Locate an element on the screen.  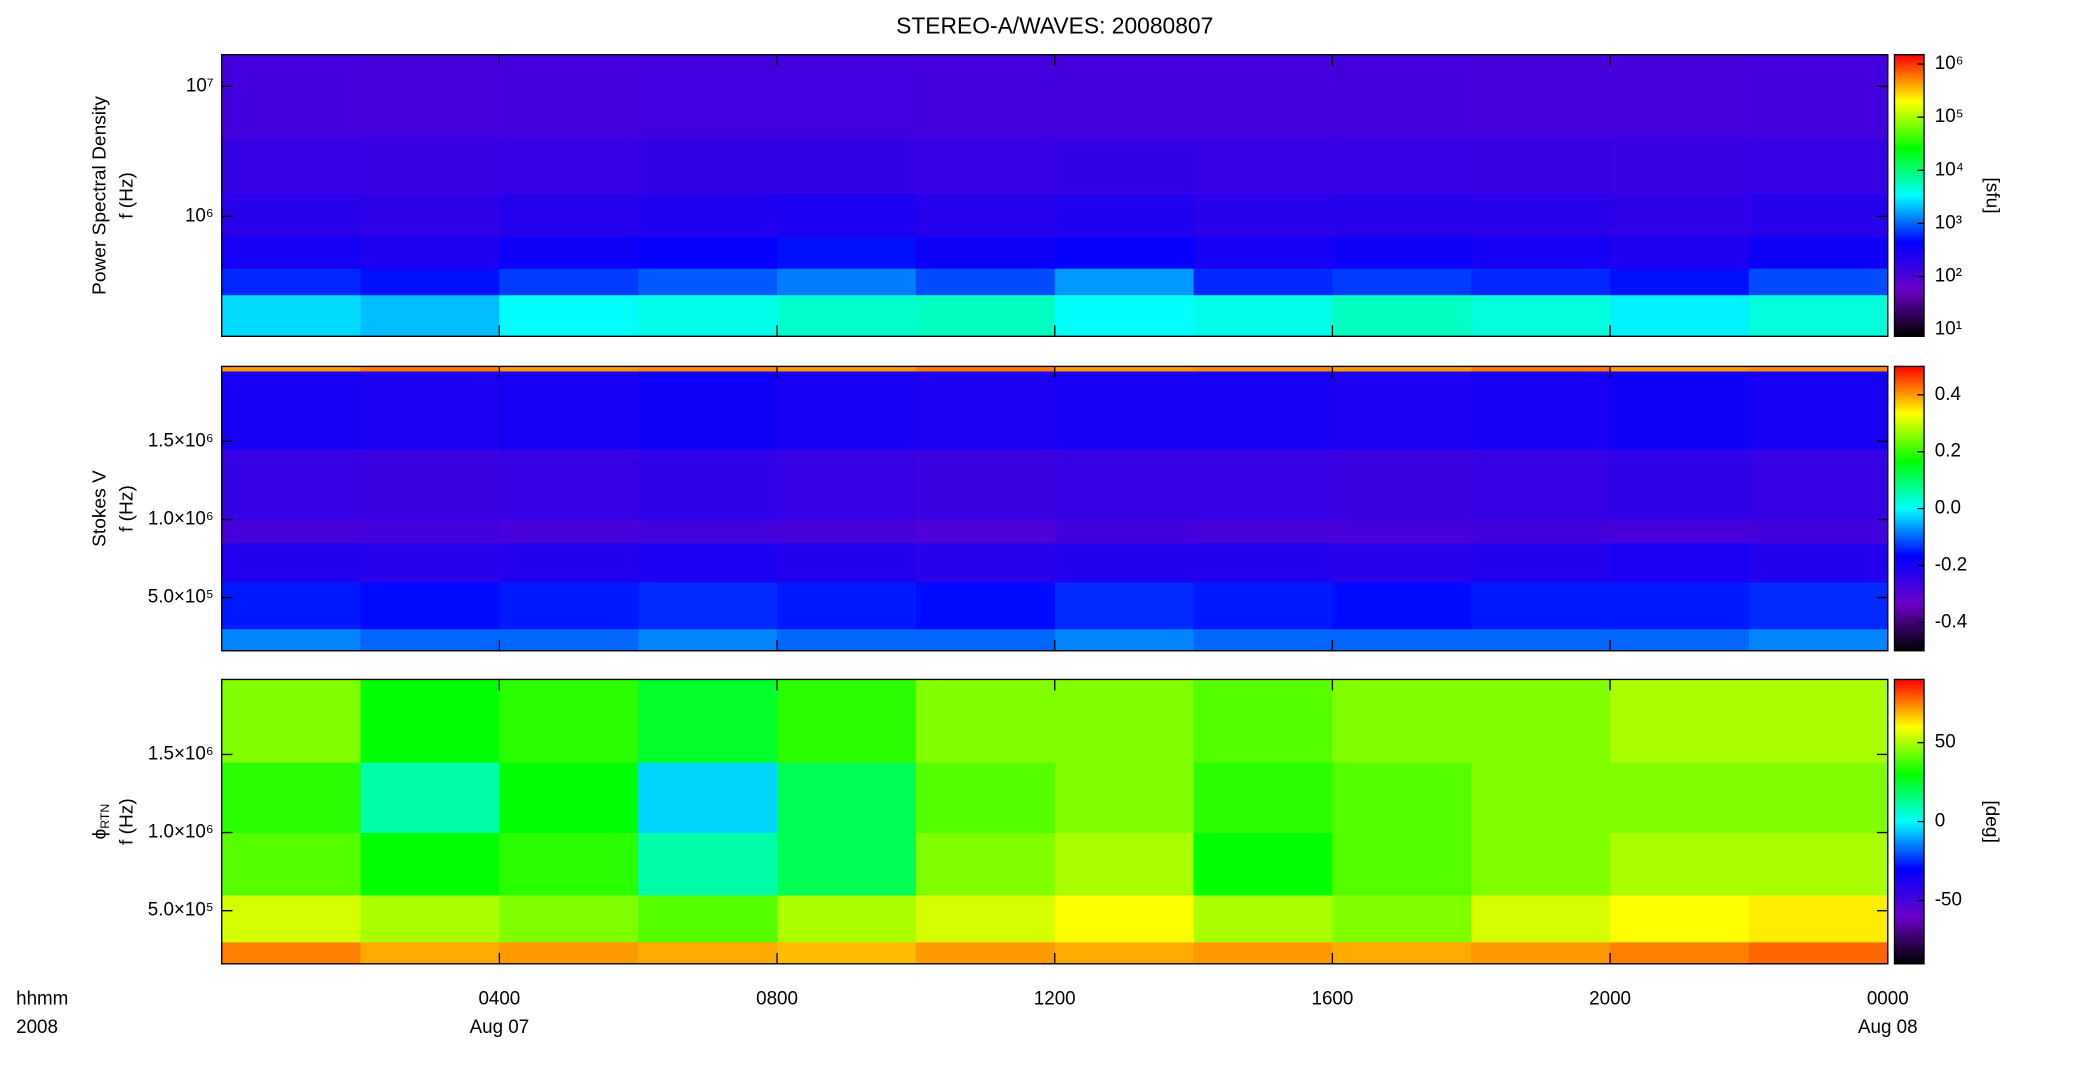
y-axis-label: f (Hz) is located at coordinates (127, 821).